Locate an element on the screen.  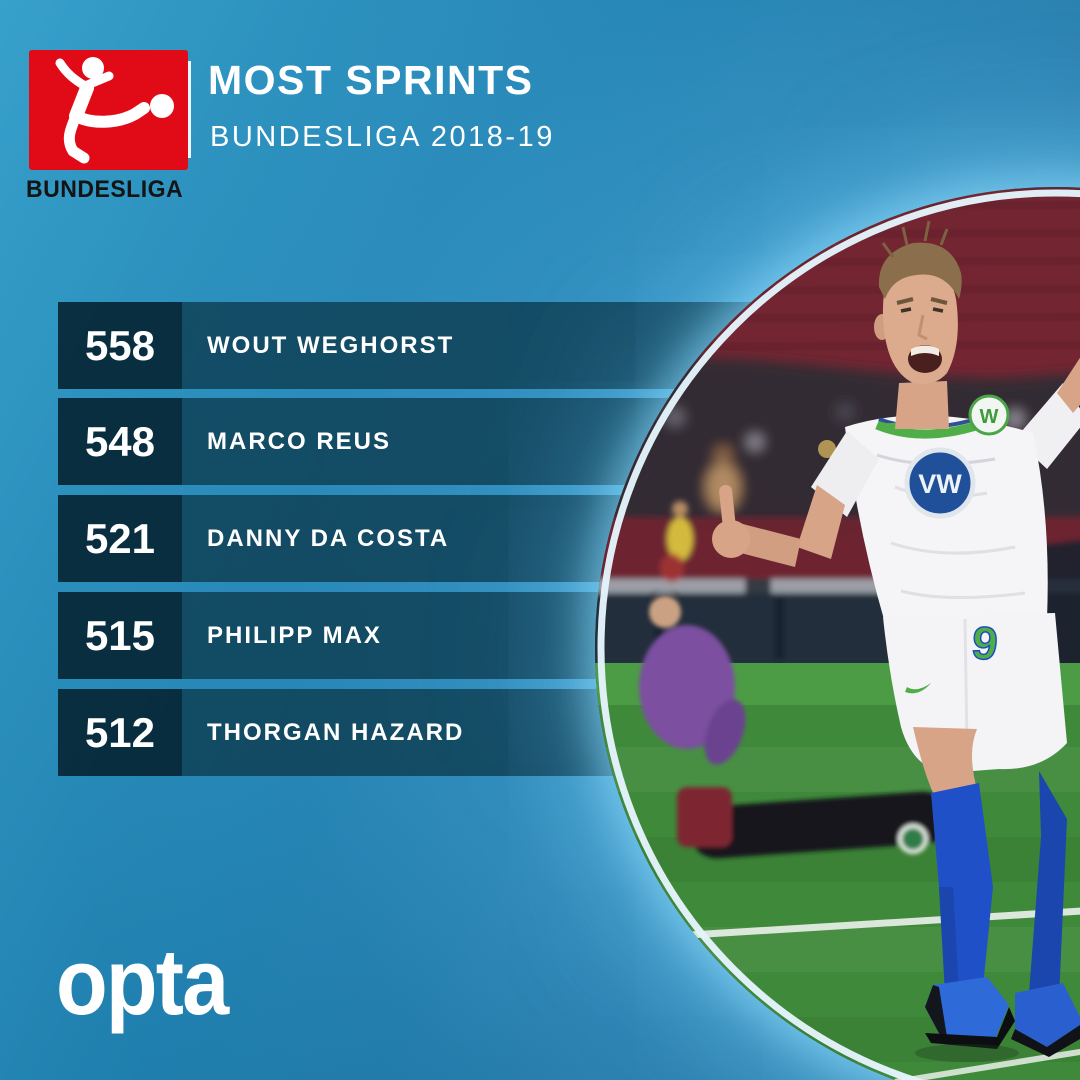
goalkeeper-figure is located at coordinates (794, 724).